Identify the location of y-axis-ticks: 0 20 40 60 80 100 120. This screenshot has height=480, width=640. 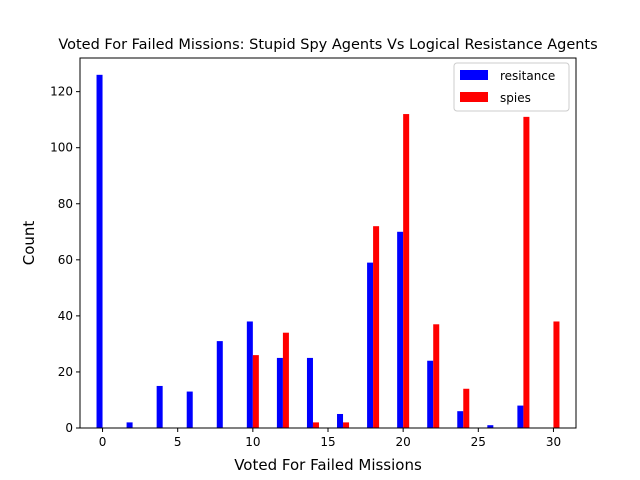
(65, 260).